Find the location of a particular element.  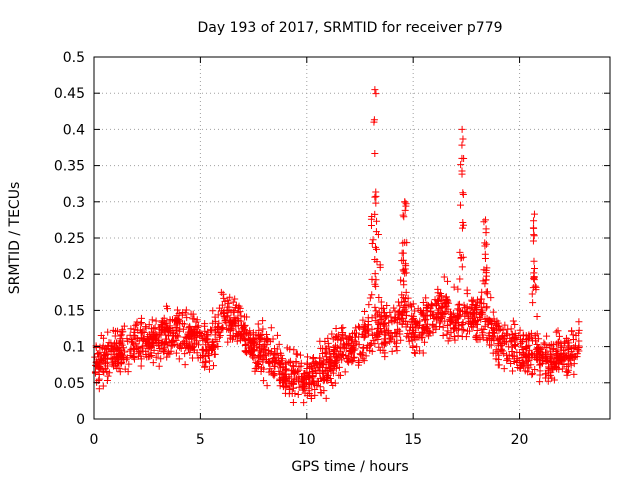

y-tick-label: 0.35 is located at coordinates (69, 167).